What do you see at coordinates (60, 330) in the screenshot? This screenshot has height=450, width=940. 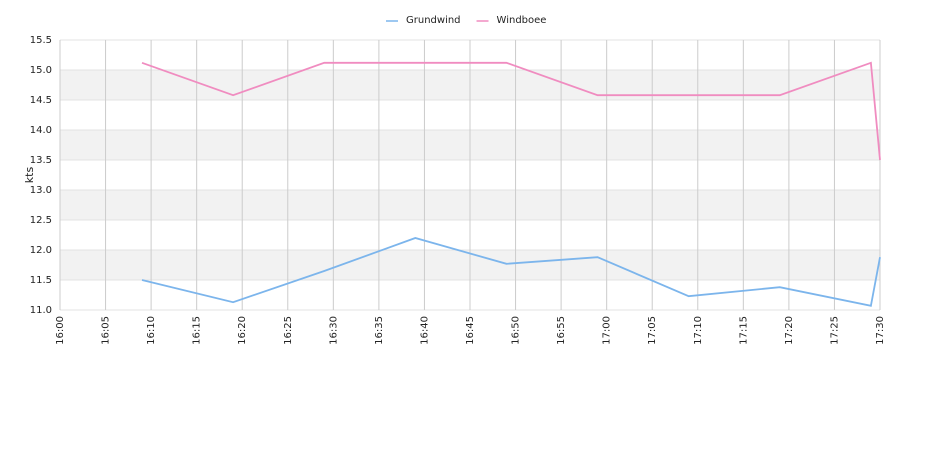 I see `x-tick-label: 16:00` at bounding box center [60, 330].